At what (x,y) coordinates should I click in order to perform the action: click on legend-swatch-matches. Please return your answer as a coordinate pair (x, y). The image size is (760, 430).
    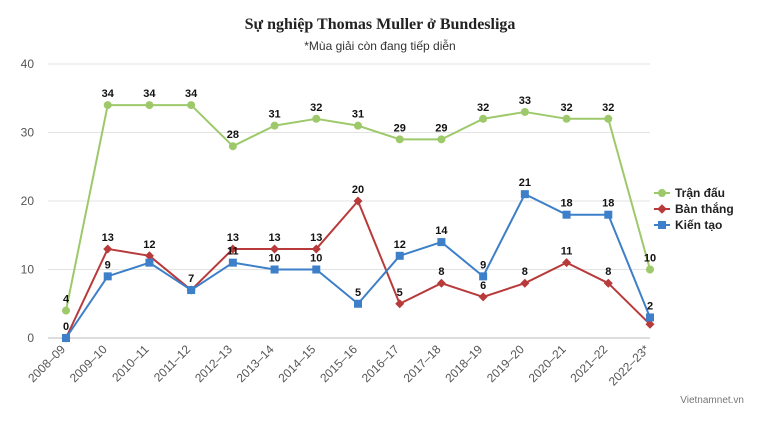
    Looking at the image, I should click on (662, 193).